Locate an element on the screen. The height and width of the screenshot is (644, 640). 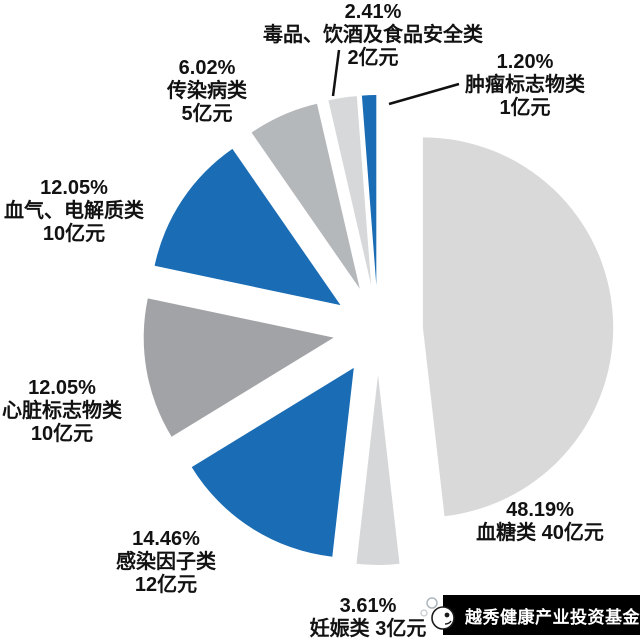
label-xuetang-percent: 48.19% is located at coordinates (540, 510).